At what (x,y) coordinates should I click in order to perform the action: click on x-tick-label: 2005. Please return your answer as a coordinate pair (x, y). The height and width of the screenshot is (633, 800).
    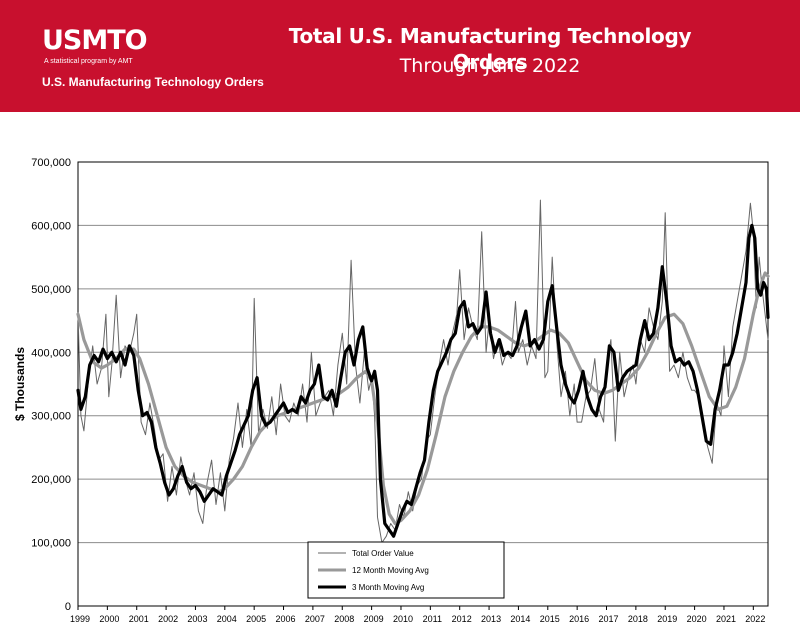
    Looking at the image, I should click on (256, 619).